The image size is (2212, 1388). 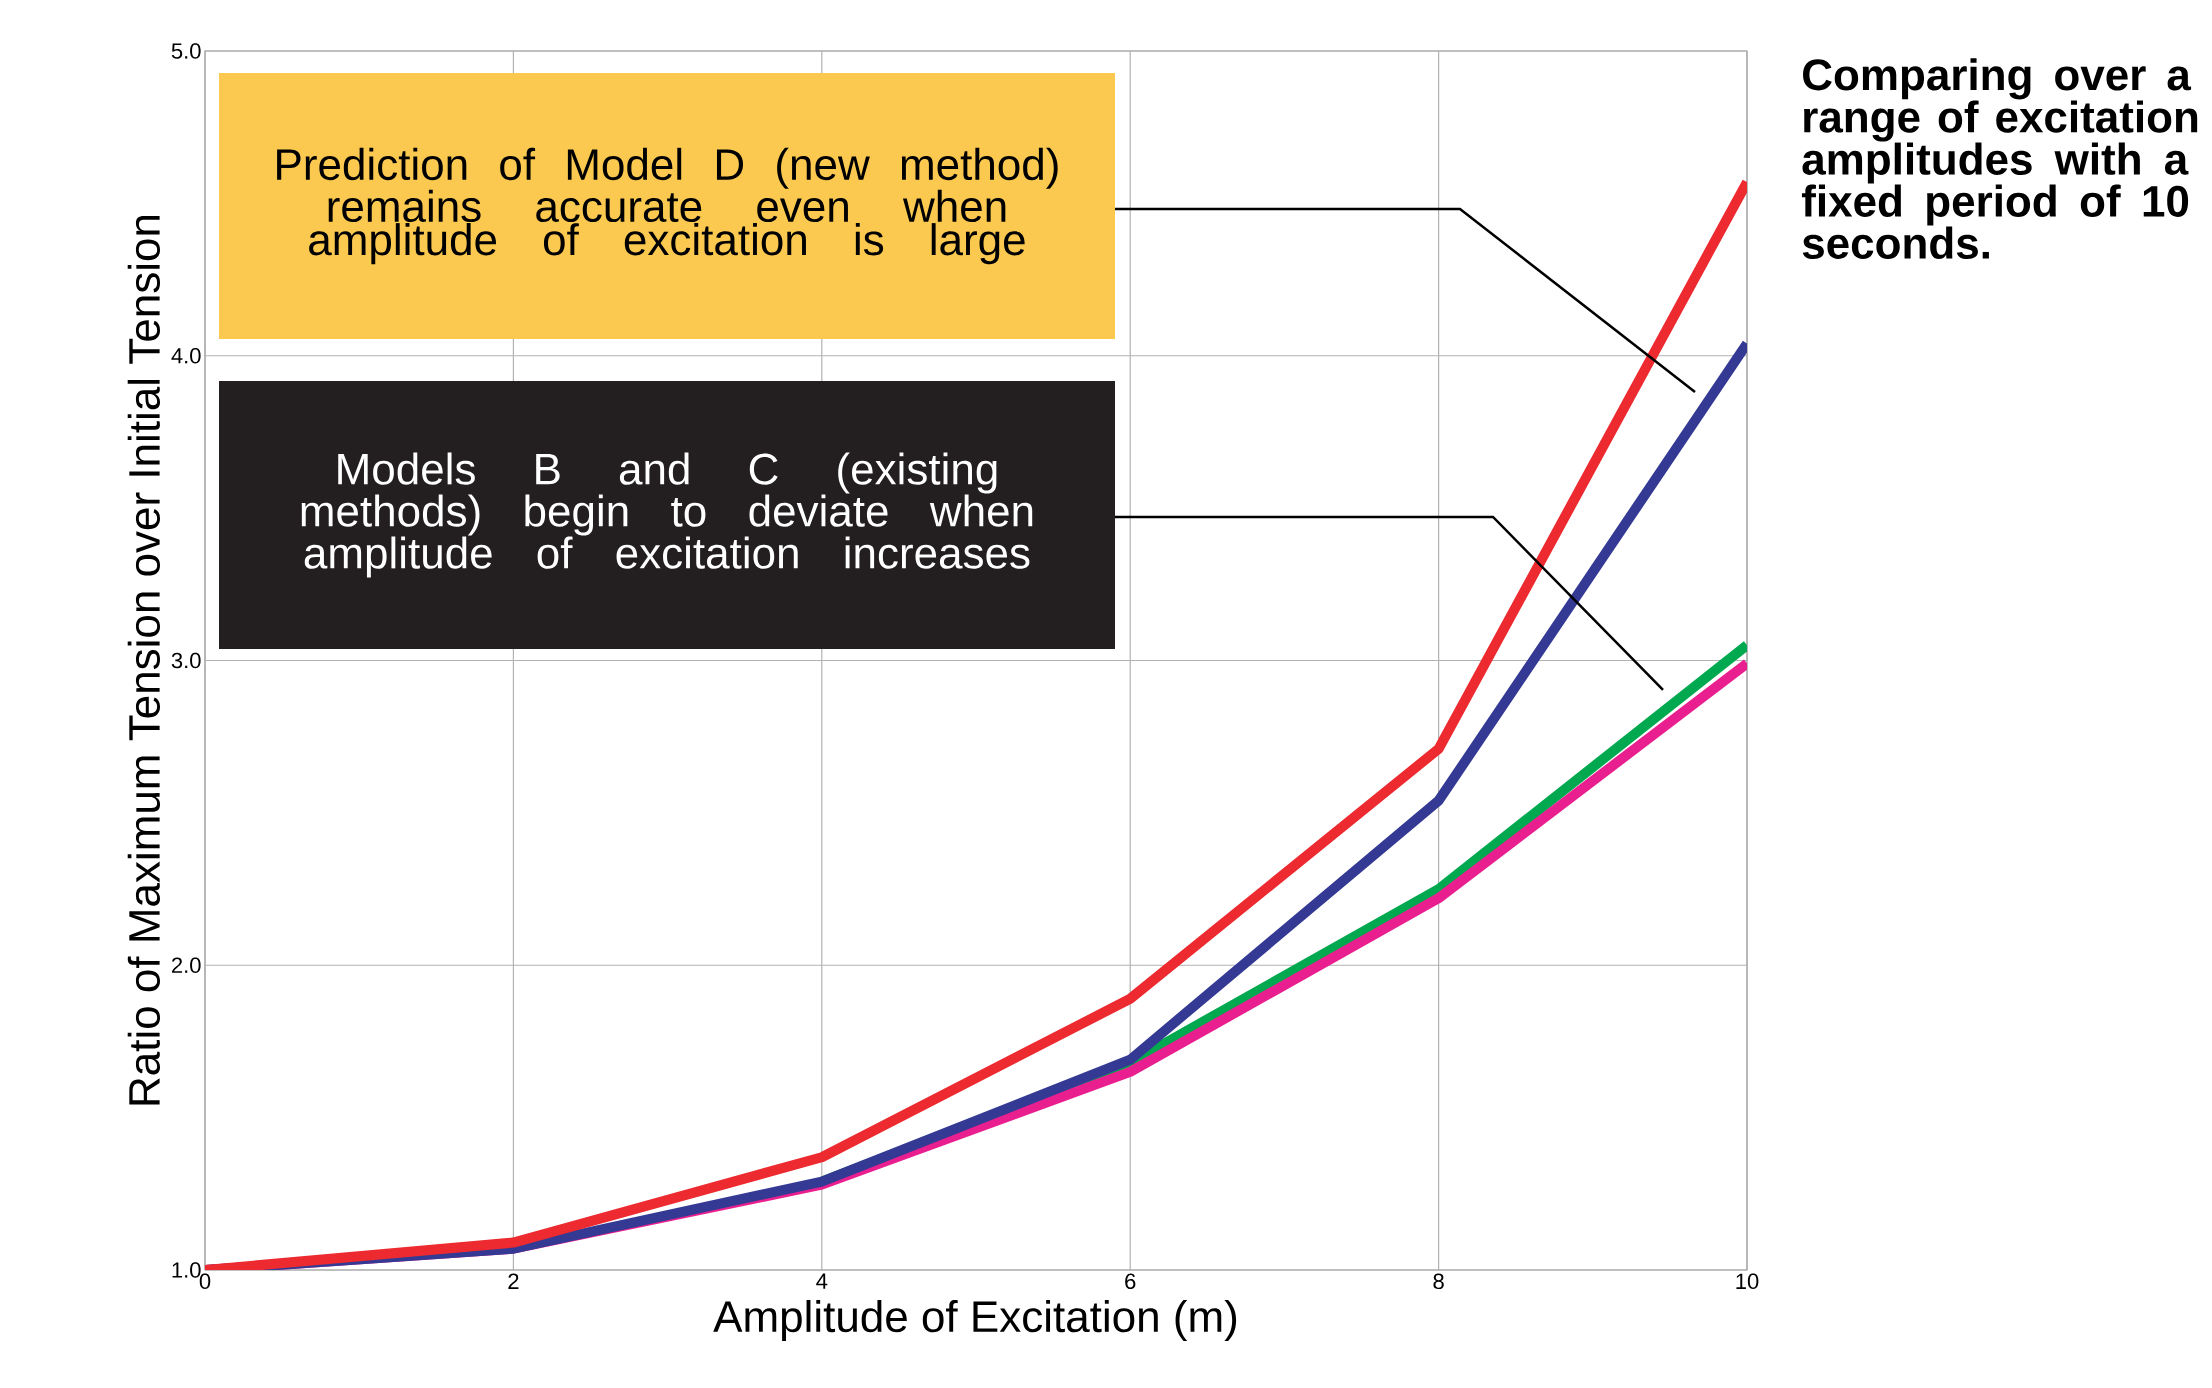 I want to click on annotation: Prediction of Model D (new method) remains accurate even when amplitude of excitation is large, so click(x=667, y=206).